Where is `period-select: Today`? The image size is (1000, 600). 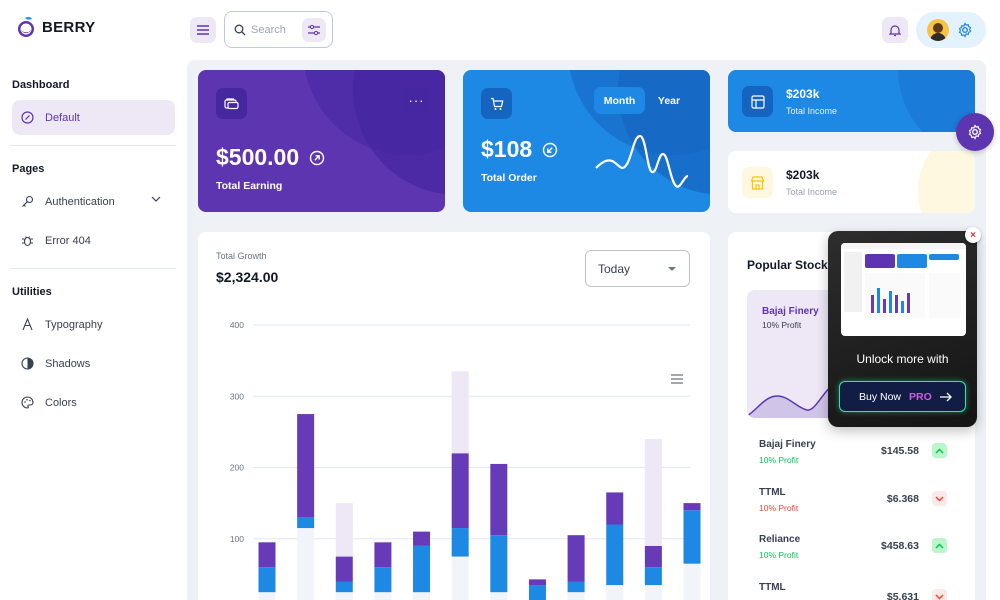
period-select: Today is located at coordinates (637, 268).